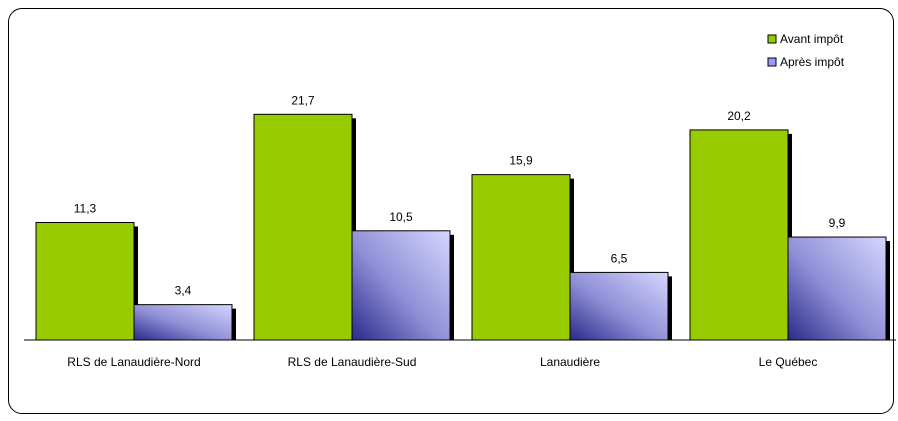 This screenshot has width=898, height=421. Describe the element at coordinates (183, 291) in the screenshot. I see `data-label: 3,4` at that location.